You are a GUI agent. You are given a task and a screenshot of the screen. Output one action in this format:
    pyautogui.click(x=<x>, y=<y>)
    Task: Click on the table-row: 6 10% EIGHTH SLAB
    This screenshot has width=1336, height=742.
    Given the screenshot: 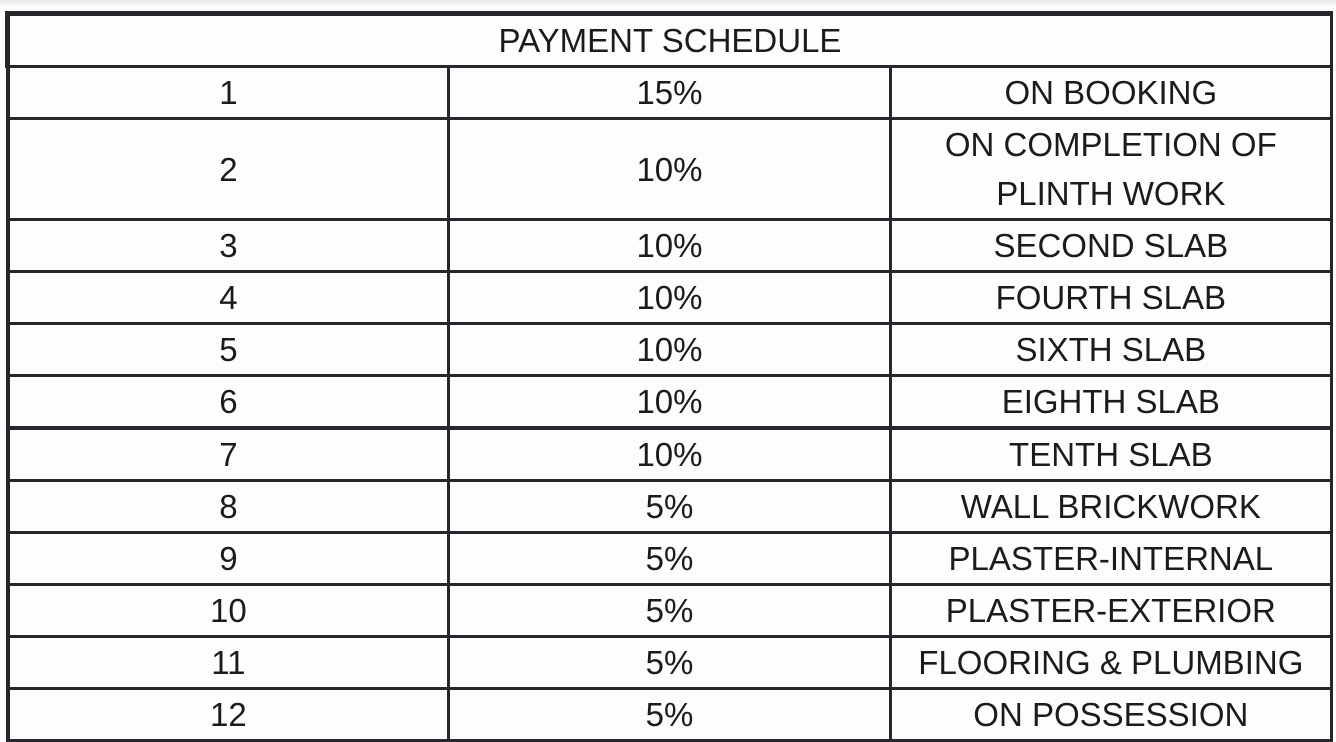 What is the action you would take?
    pyautogui.click(x=669, y=402)
    